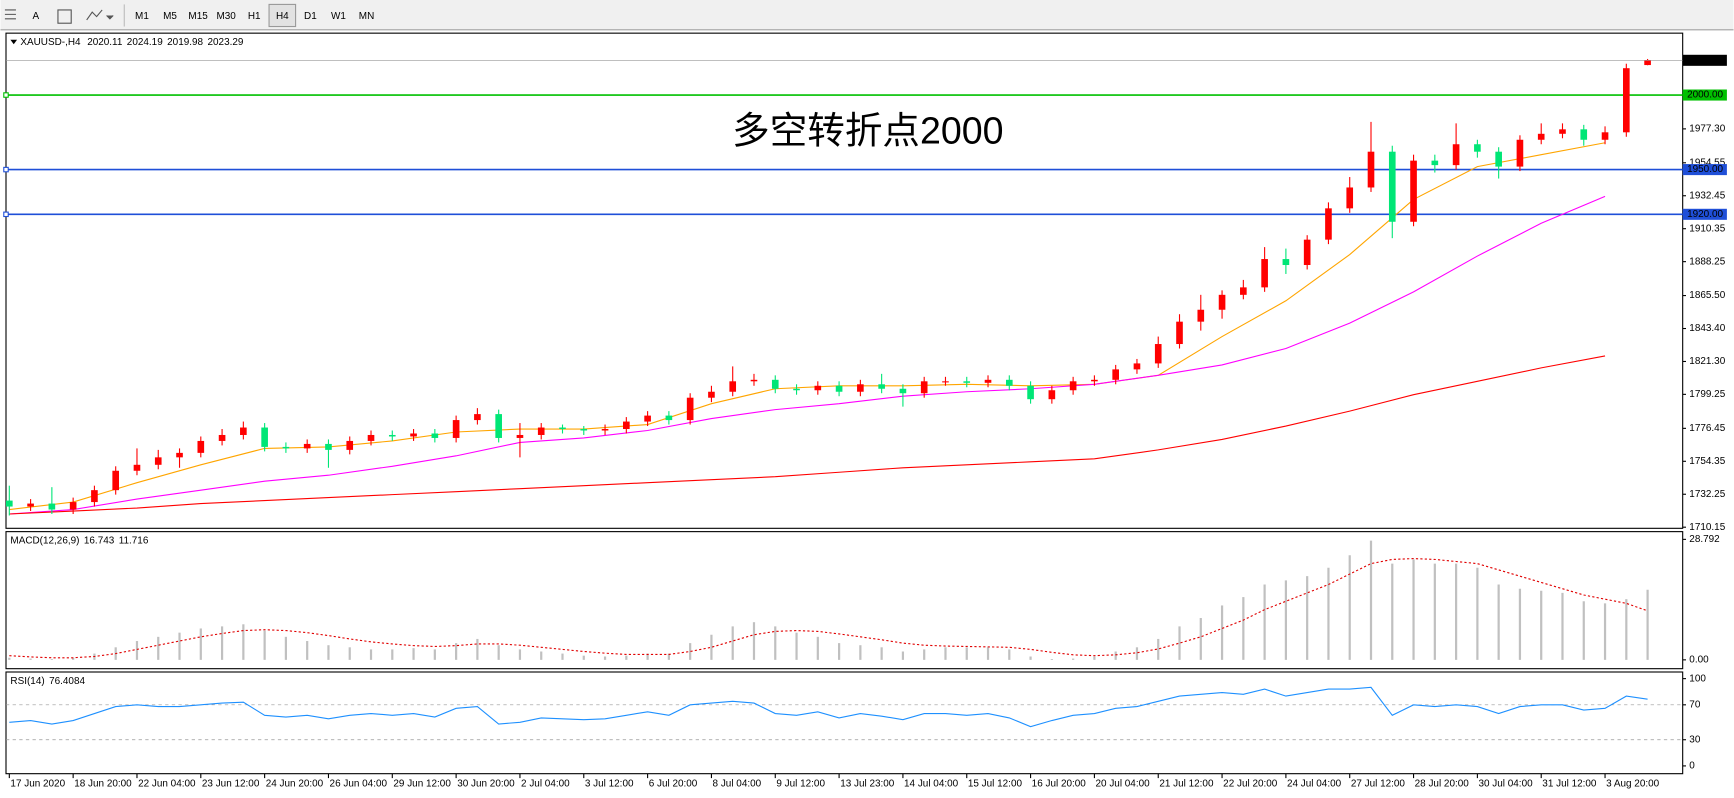  Describe the element at coordinates (198, 16) in the screenshot. I see `timeframe-button: M15` at that location.